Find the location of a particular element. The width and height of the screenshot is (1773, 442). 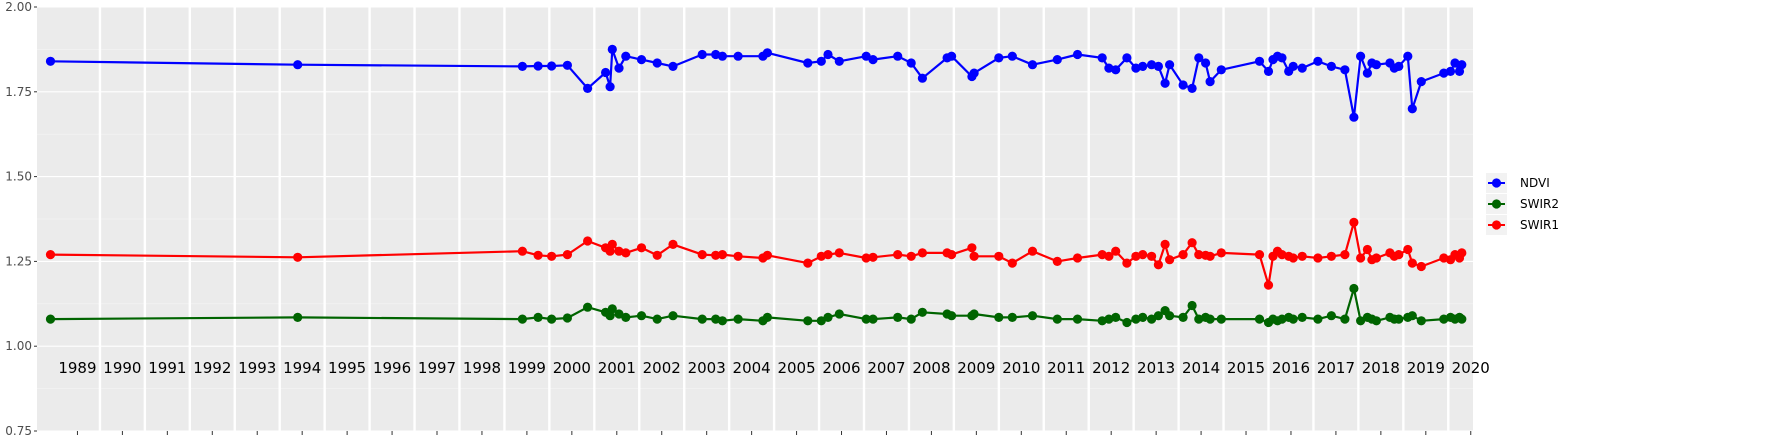

year-label: 1989 is located at coordinates (77, 368).